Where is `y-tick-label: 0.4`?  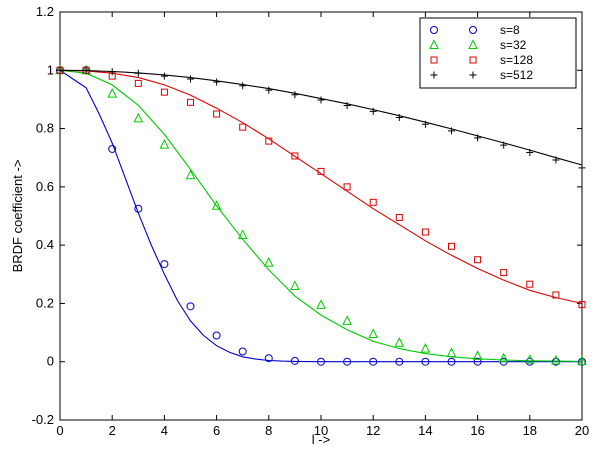 y-tick-label: 0.4 is located at coordinates (45, 244).